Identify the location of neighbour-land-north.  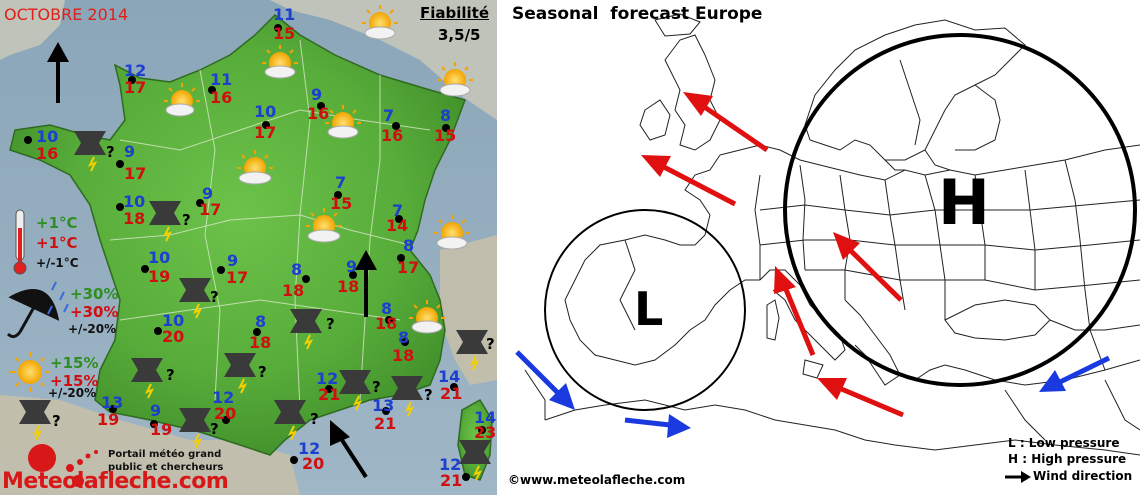
(383, 60).